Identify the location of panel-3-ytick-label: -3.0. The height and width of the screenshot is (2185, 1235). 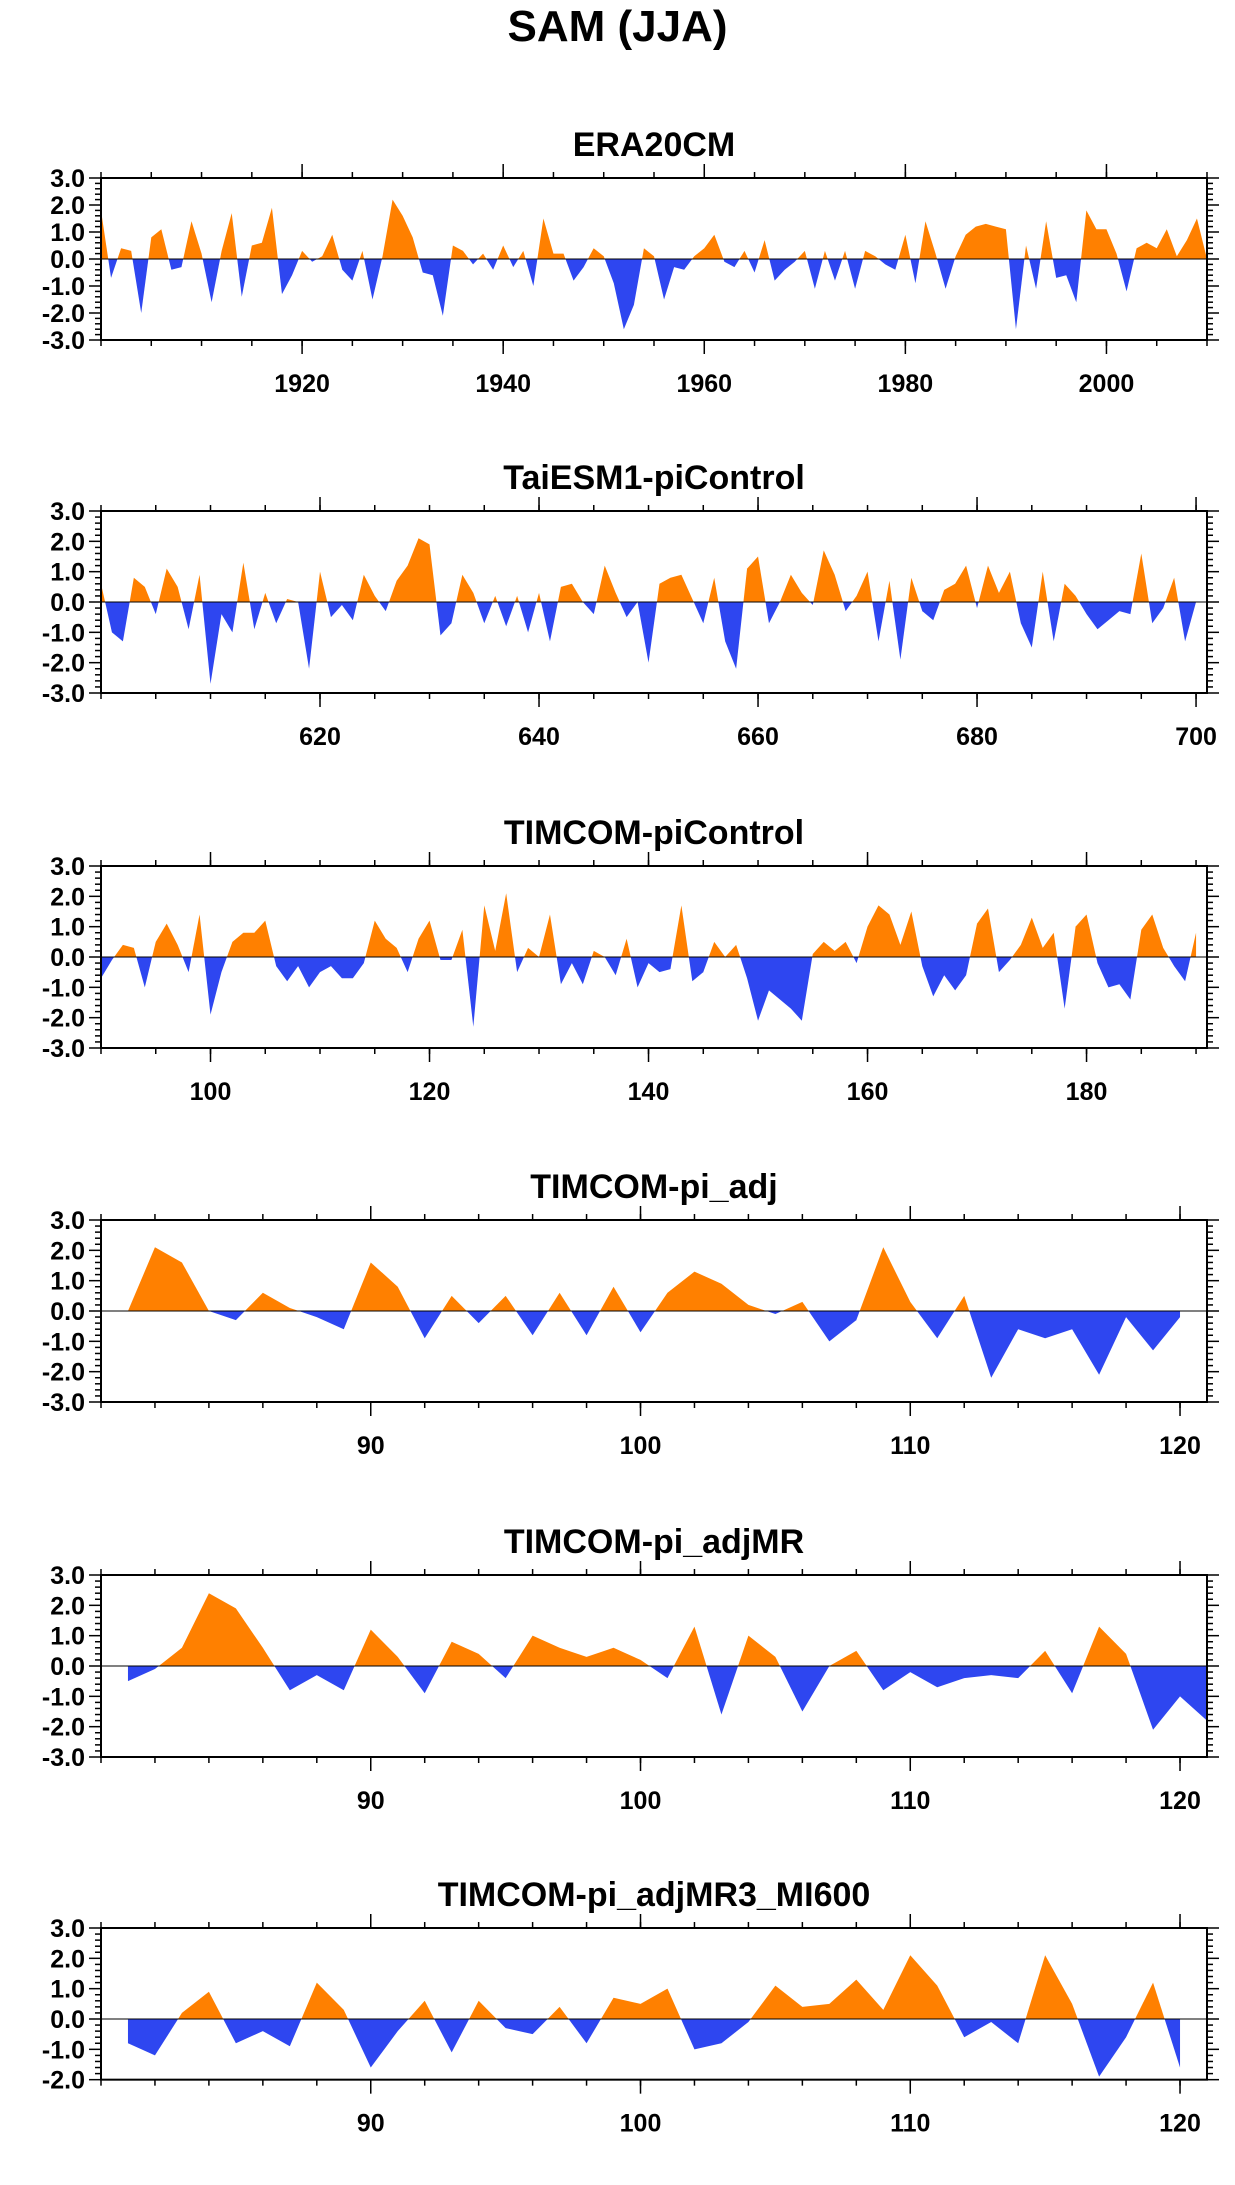
(63, 1049).